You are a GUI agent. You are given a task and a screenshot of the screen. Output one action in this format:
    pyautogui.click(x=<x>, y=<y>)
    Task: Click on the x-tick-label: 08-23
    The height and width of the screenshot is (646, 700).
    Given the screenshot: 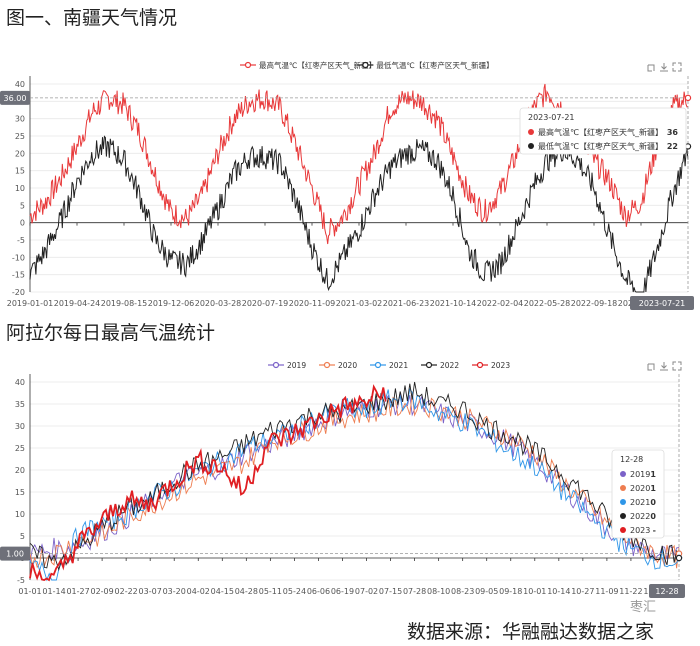 What is the action you would take?
    pyautogui.click(x=462, y=591)
    